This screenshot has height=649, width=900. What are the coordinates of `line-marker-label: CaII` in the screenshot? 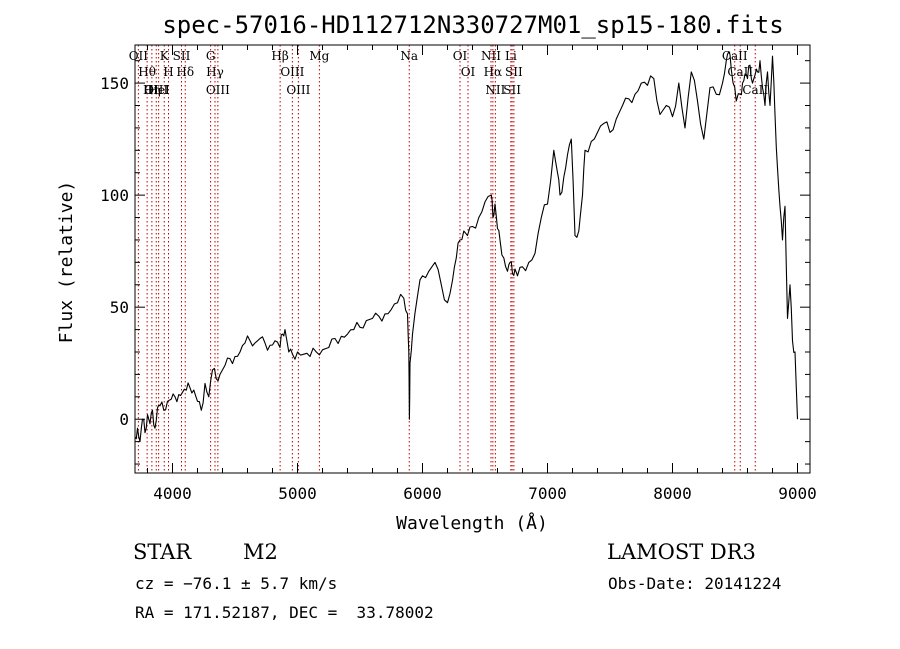 It's located at (755, 90).